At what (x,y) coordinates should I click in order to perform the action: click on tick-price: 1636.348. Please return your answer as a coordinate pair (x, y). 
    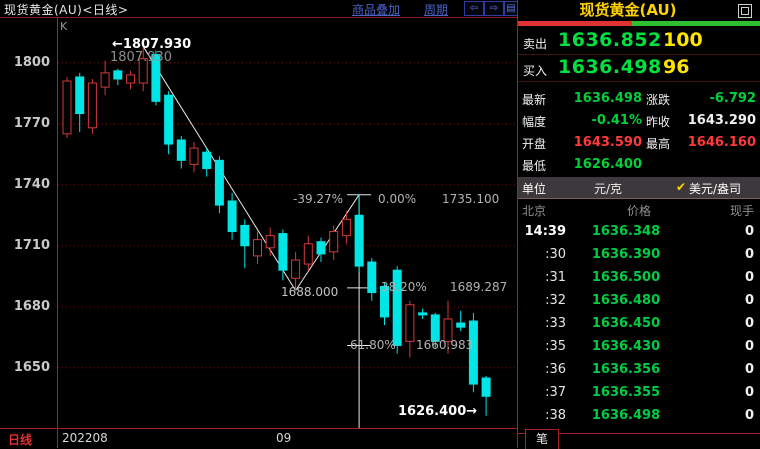
    Looking at the image, I should click on (626, 231).